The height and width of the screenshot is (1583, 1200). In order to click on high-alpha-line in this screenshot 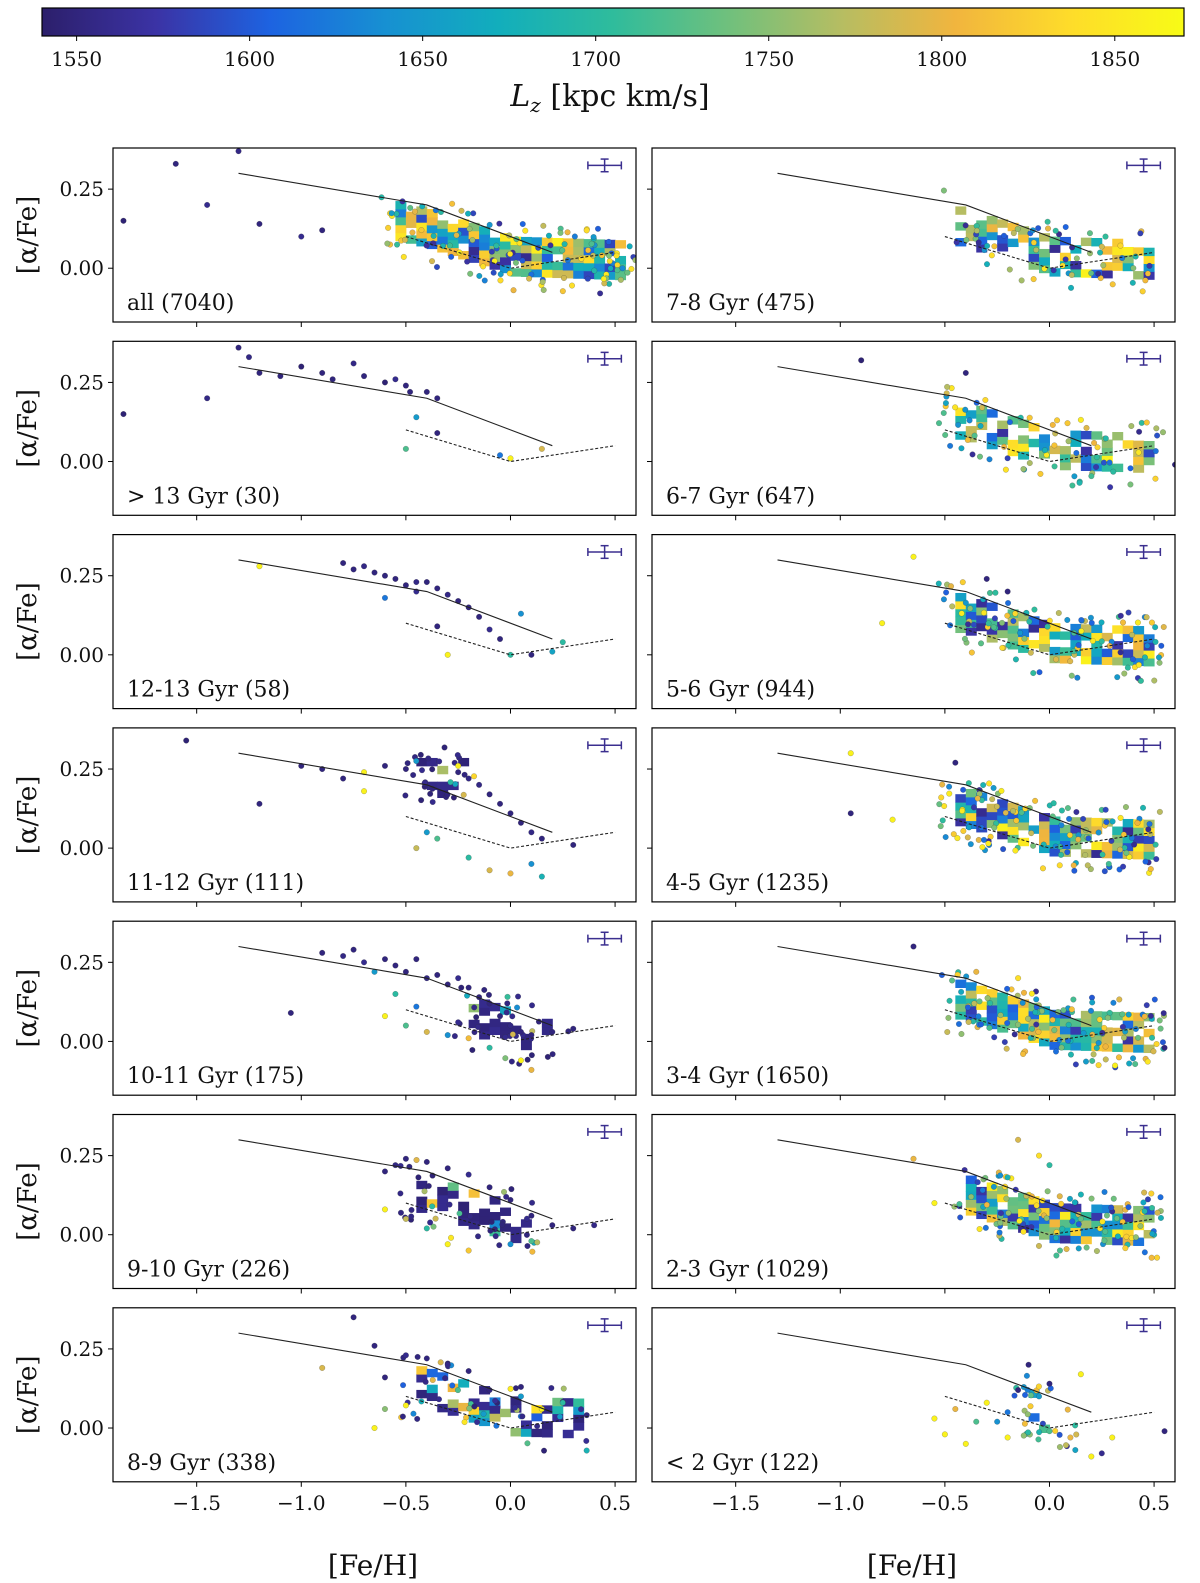, I will do `click(934, 1179)`.